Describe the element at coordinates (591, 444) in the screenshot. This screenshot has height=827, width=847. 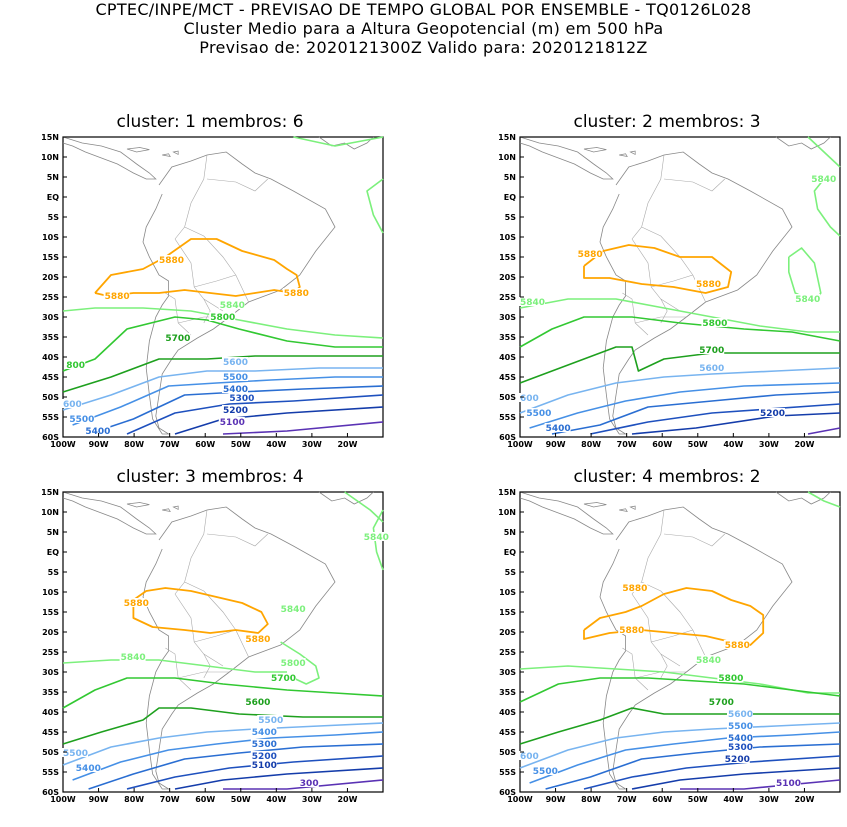
I see `lon-tick-label: 80W` at that location.